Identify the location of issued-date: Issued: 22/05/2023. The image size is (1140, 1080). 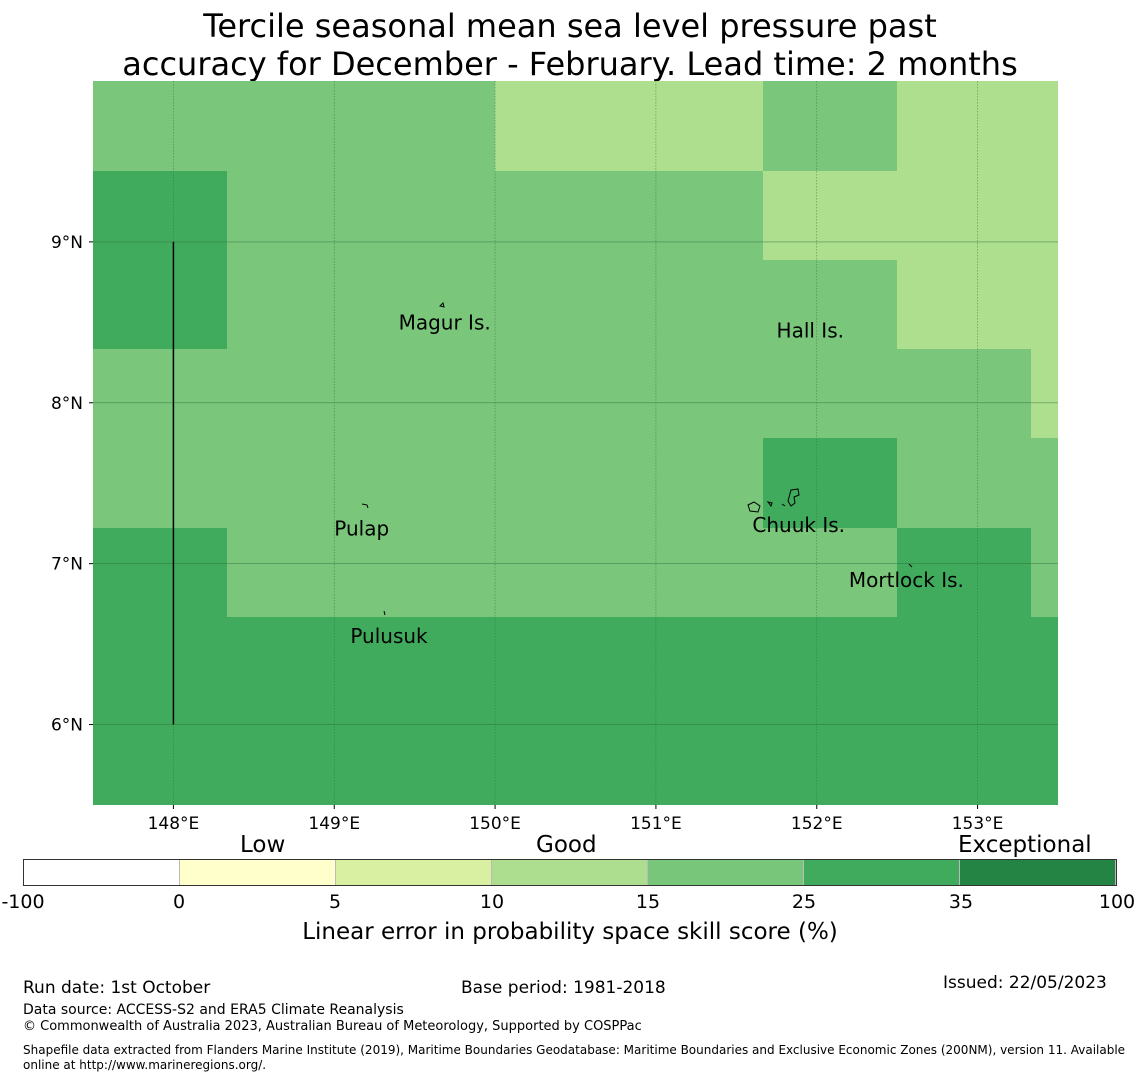
(1025, 983).